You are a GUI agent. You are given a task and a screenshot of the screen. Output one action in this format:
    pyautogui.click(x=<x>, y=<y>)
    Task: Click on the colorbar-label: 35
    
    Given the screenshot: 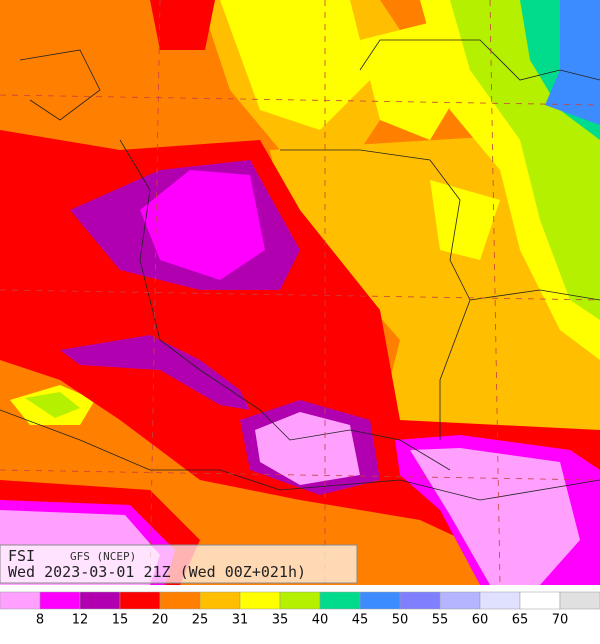 What is the action you would take?
    pyautogui.click(x=280, y=620)
    